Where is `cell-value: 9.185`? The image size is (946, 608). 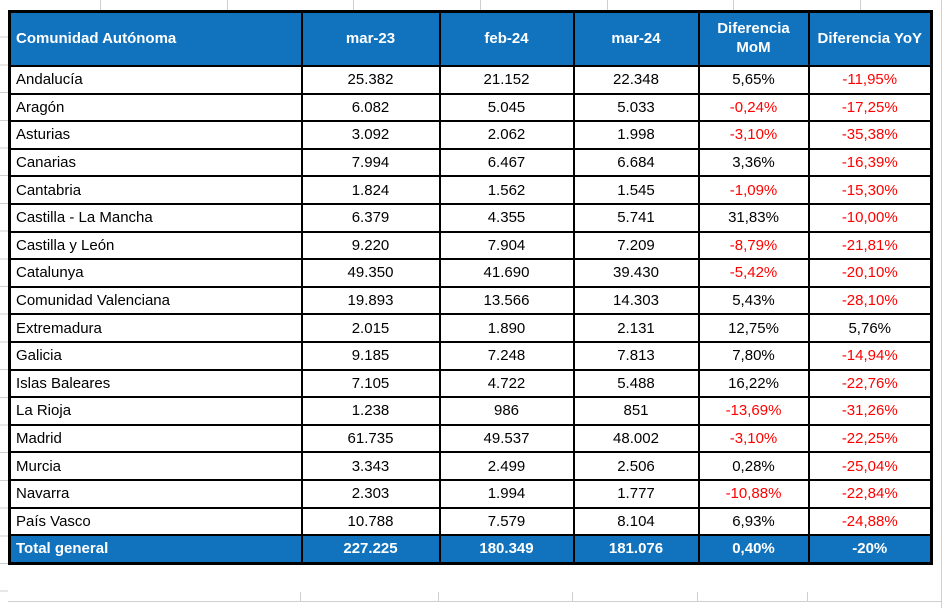 cell-value: 9.185 is located at coordinates (370, 355).